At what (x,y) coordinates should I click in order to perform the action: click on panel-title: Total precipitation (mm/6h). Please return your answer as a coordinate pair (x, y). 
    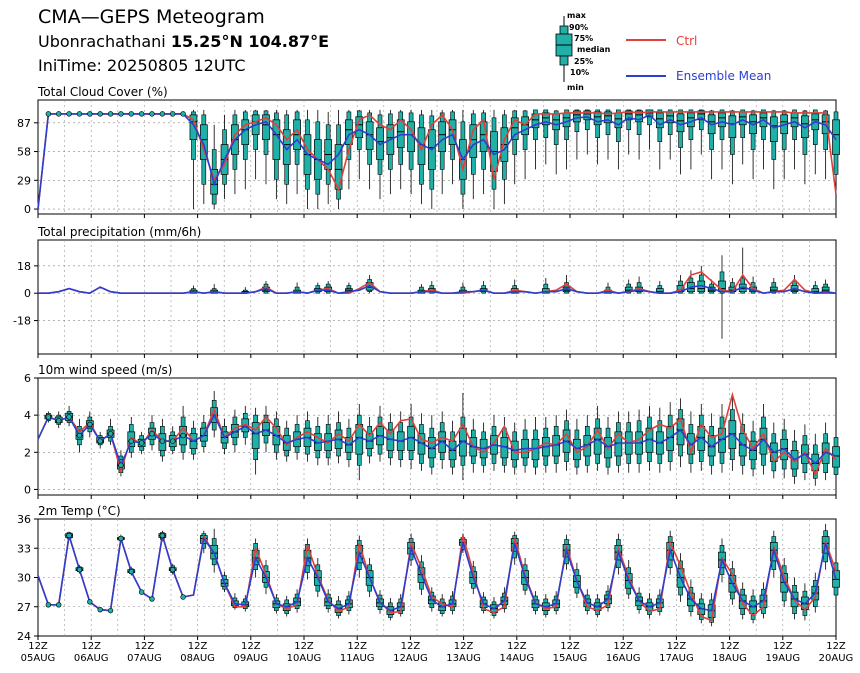
    Looking at the image, I should click on (119, 232).